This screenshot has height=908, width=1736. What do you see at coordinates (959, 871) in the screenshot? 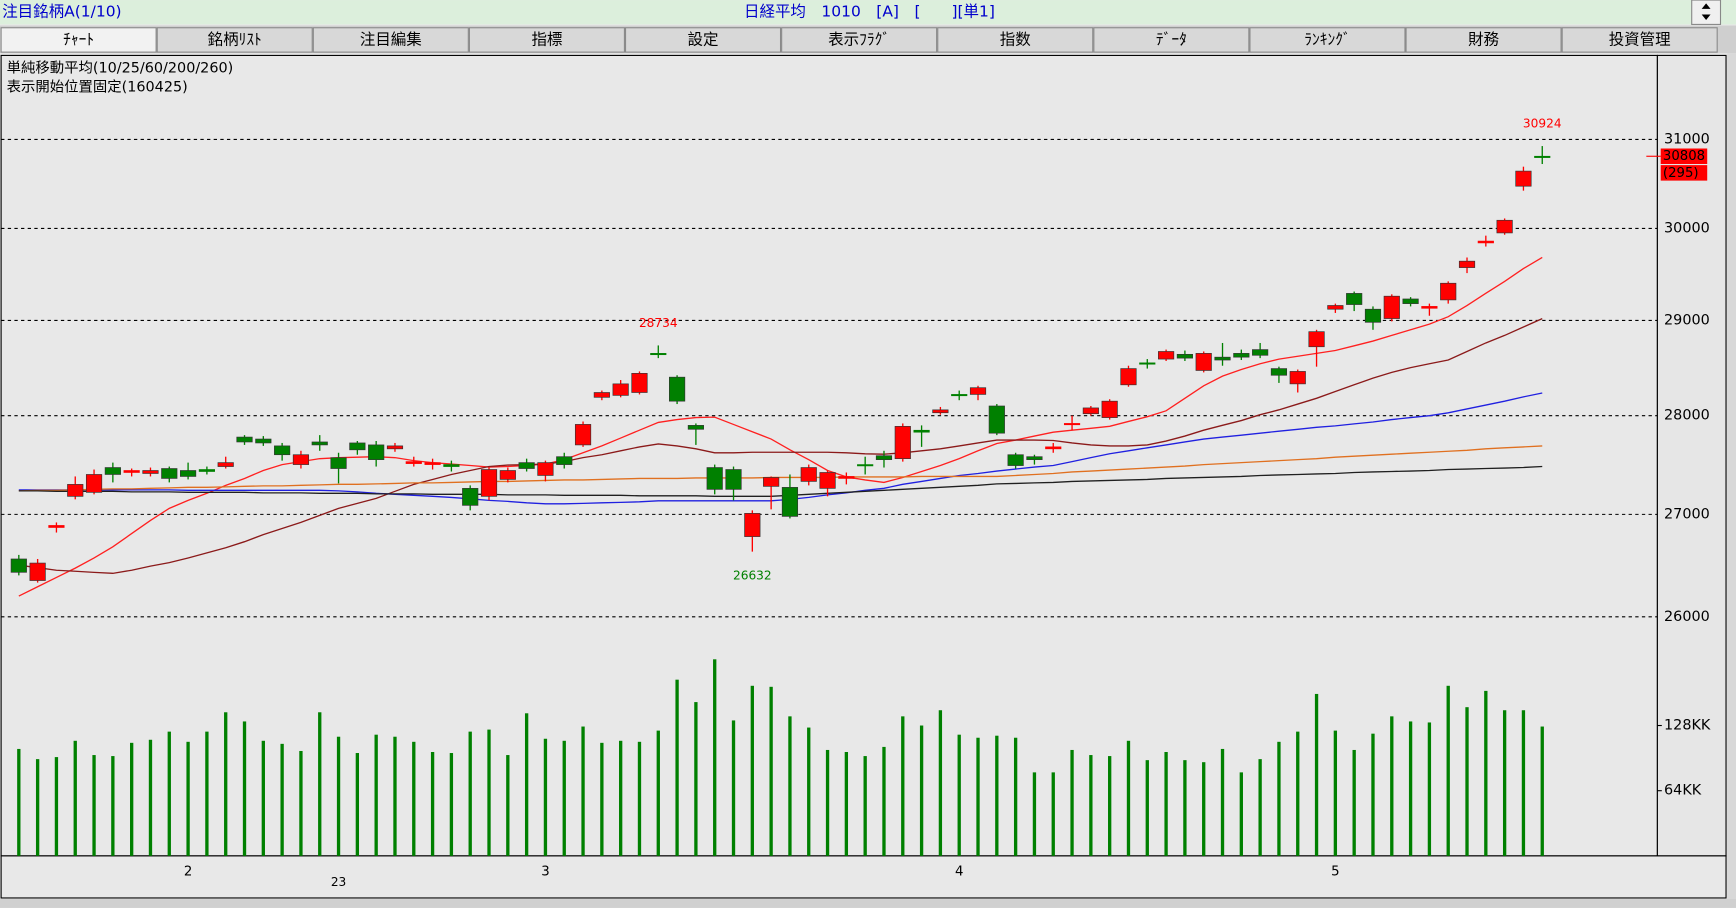
I see `x-tick-label: 4` at bounding box center [959, 871].